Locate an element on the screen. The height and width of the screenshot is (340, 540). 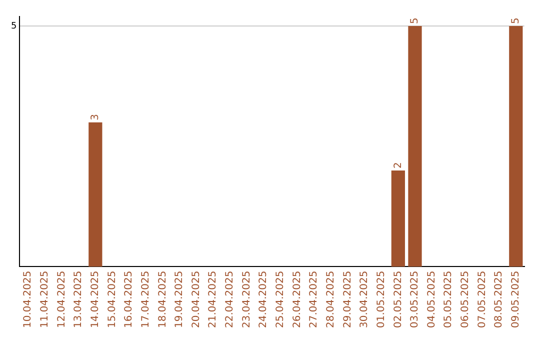
x-tick-label: 29.04.2025 is located at coordinates (348, 299).